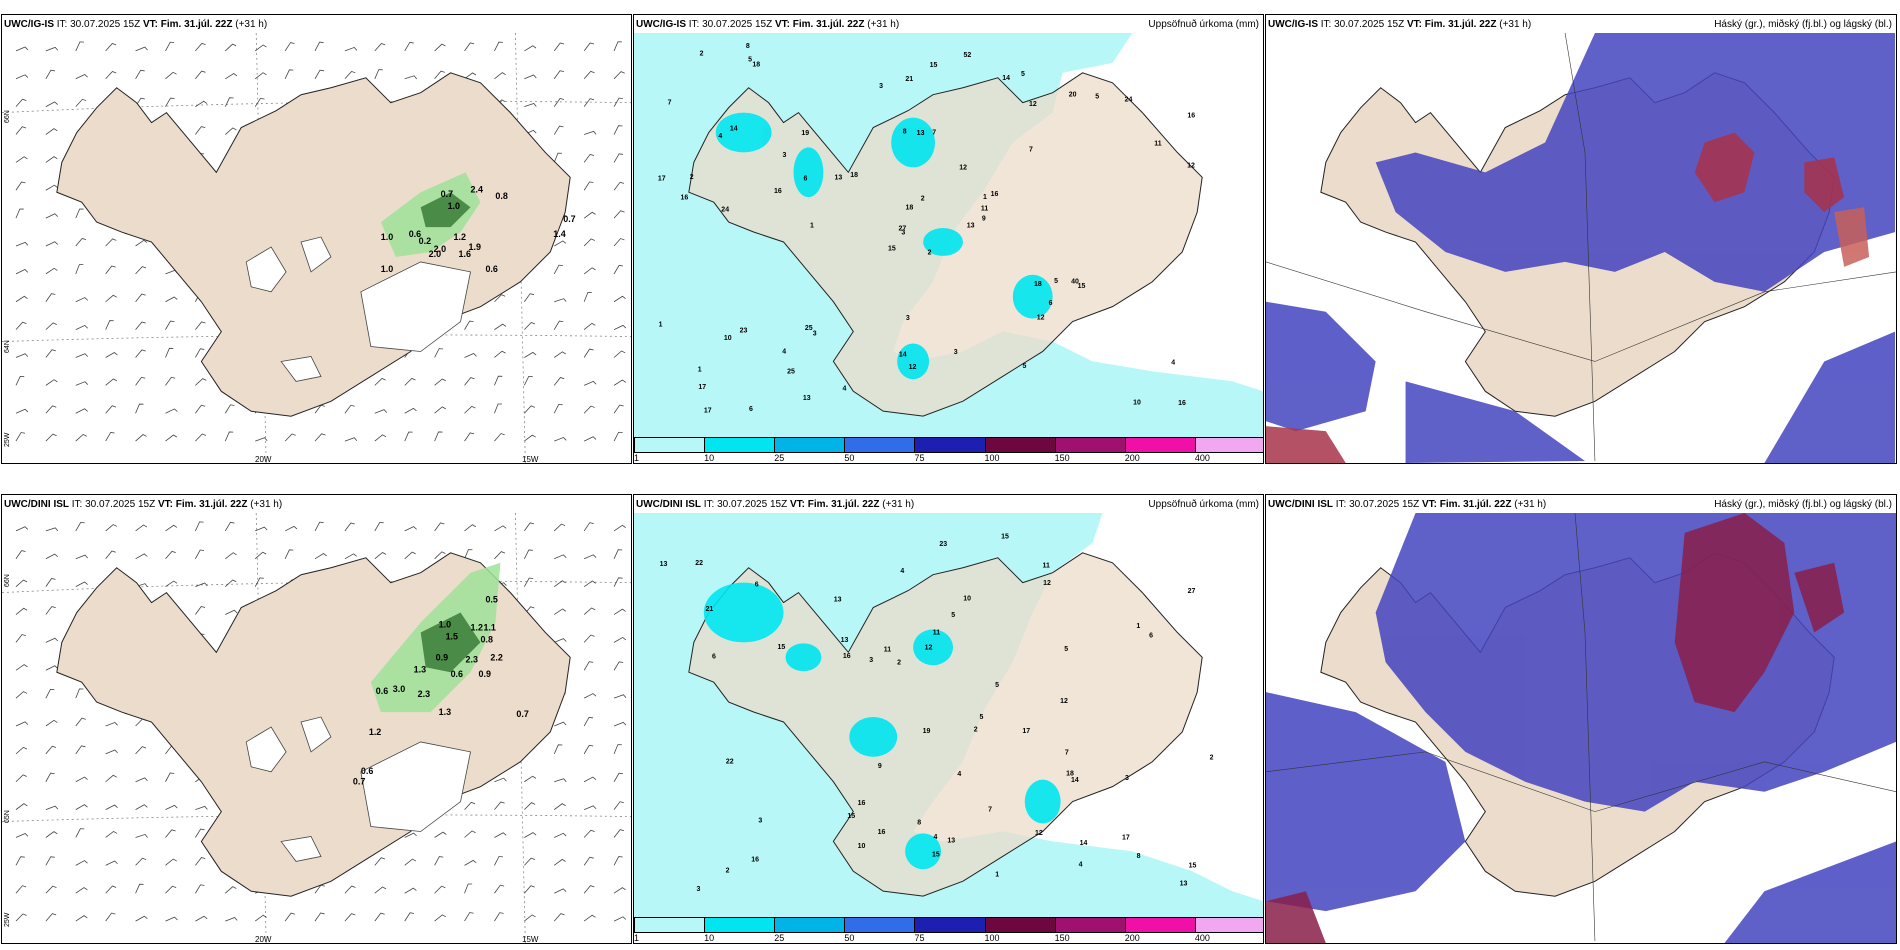  I want to click on precip-value: 17, so click(1026, 731).